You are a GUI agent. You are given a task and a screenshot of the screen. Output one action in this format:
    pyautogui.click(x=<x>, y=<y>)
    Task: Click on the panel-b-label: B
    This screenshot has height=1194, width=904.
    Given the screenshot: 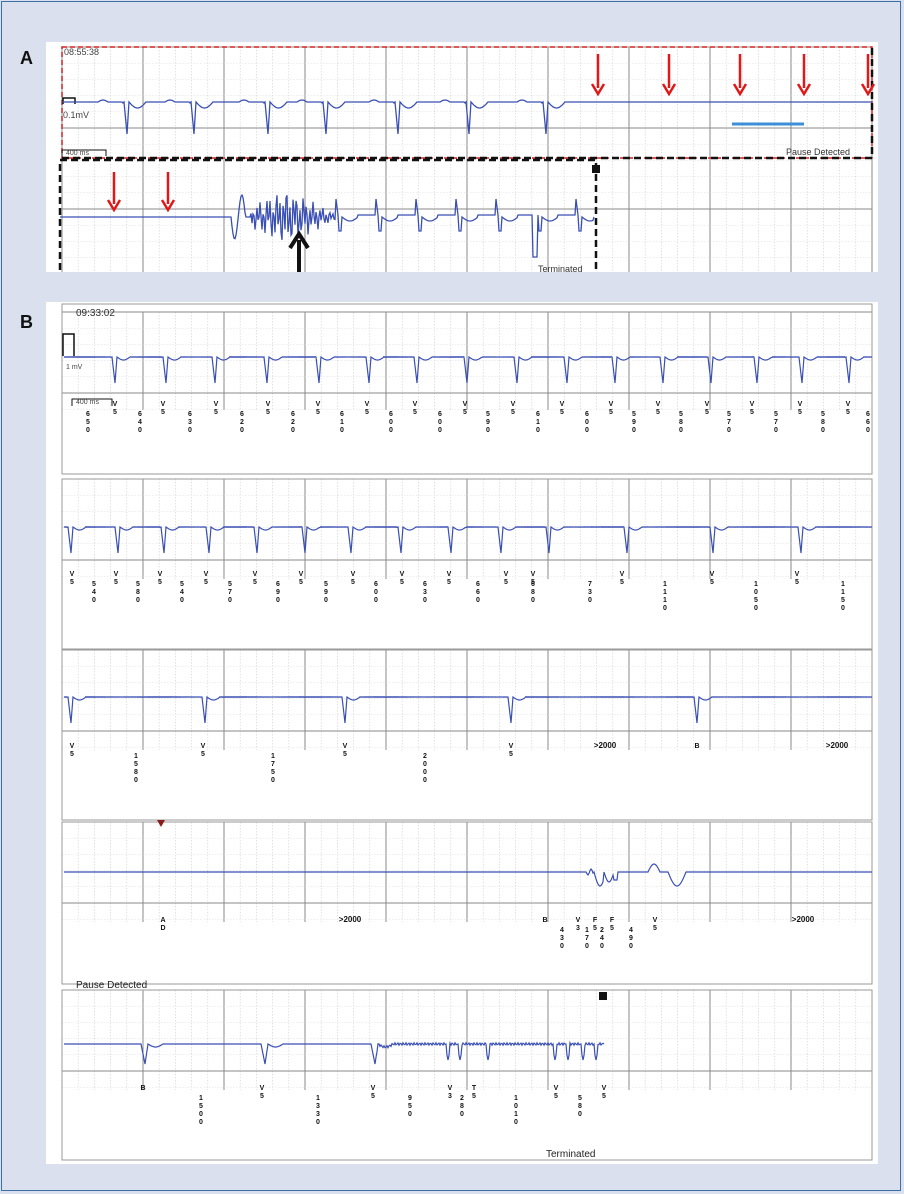 What is the action you would take?
    pyautogui.click(x=26, y=322)
    